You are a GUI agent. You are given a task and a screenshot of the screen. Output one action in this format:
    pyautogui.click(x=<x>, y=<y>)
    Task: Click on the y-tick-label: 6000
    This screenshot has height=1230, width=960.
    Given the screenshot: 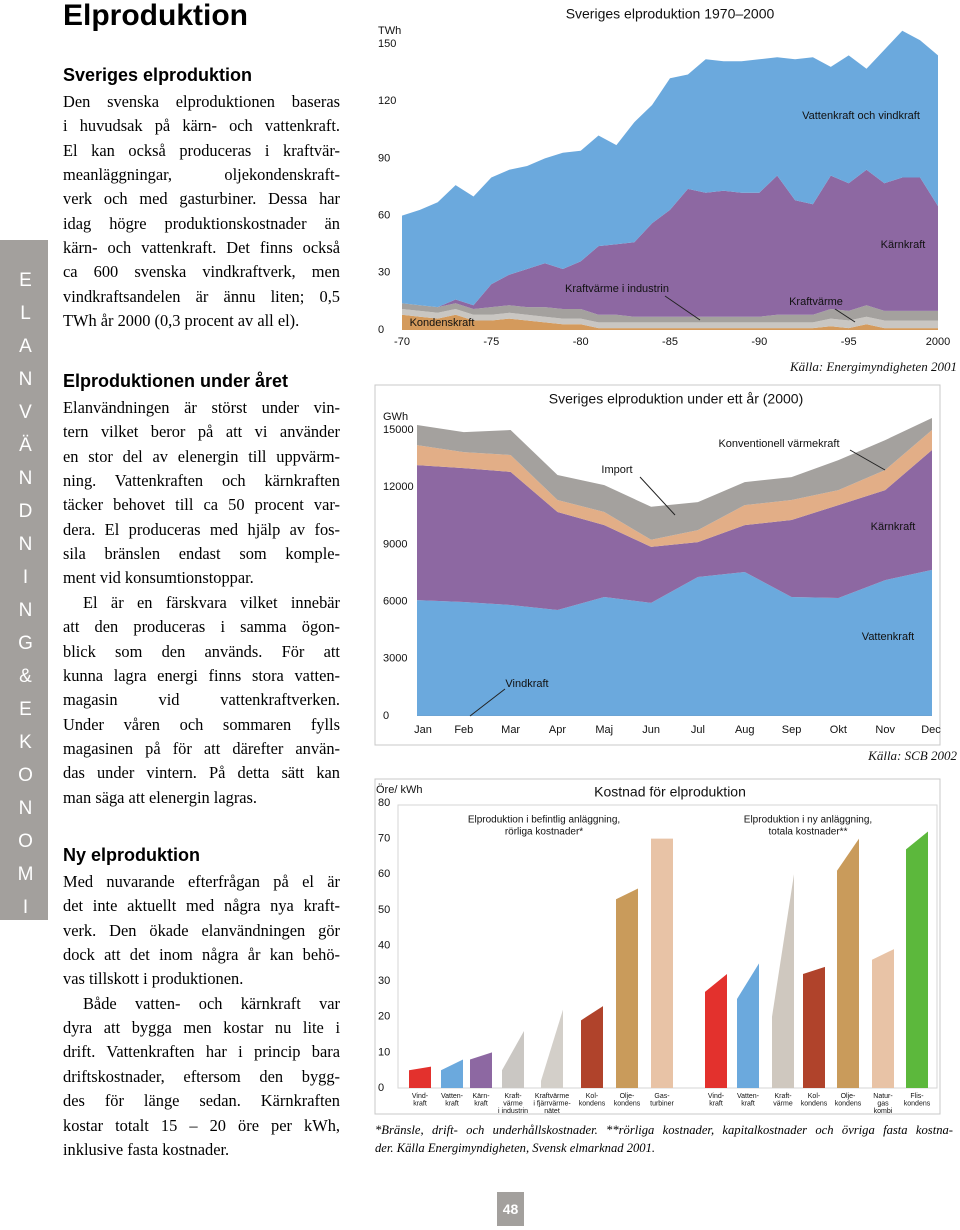 What is the action you would take?
    pyautogui.click(x=395, y=602)
    